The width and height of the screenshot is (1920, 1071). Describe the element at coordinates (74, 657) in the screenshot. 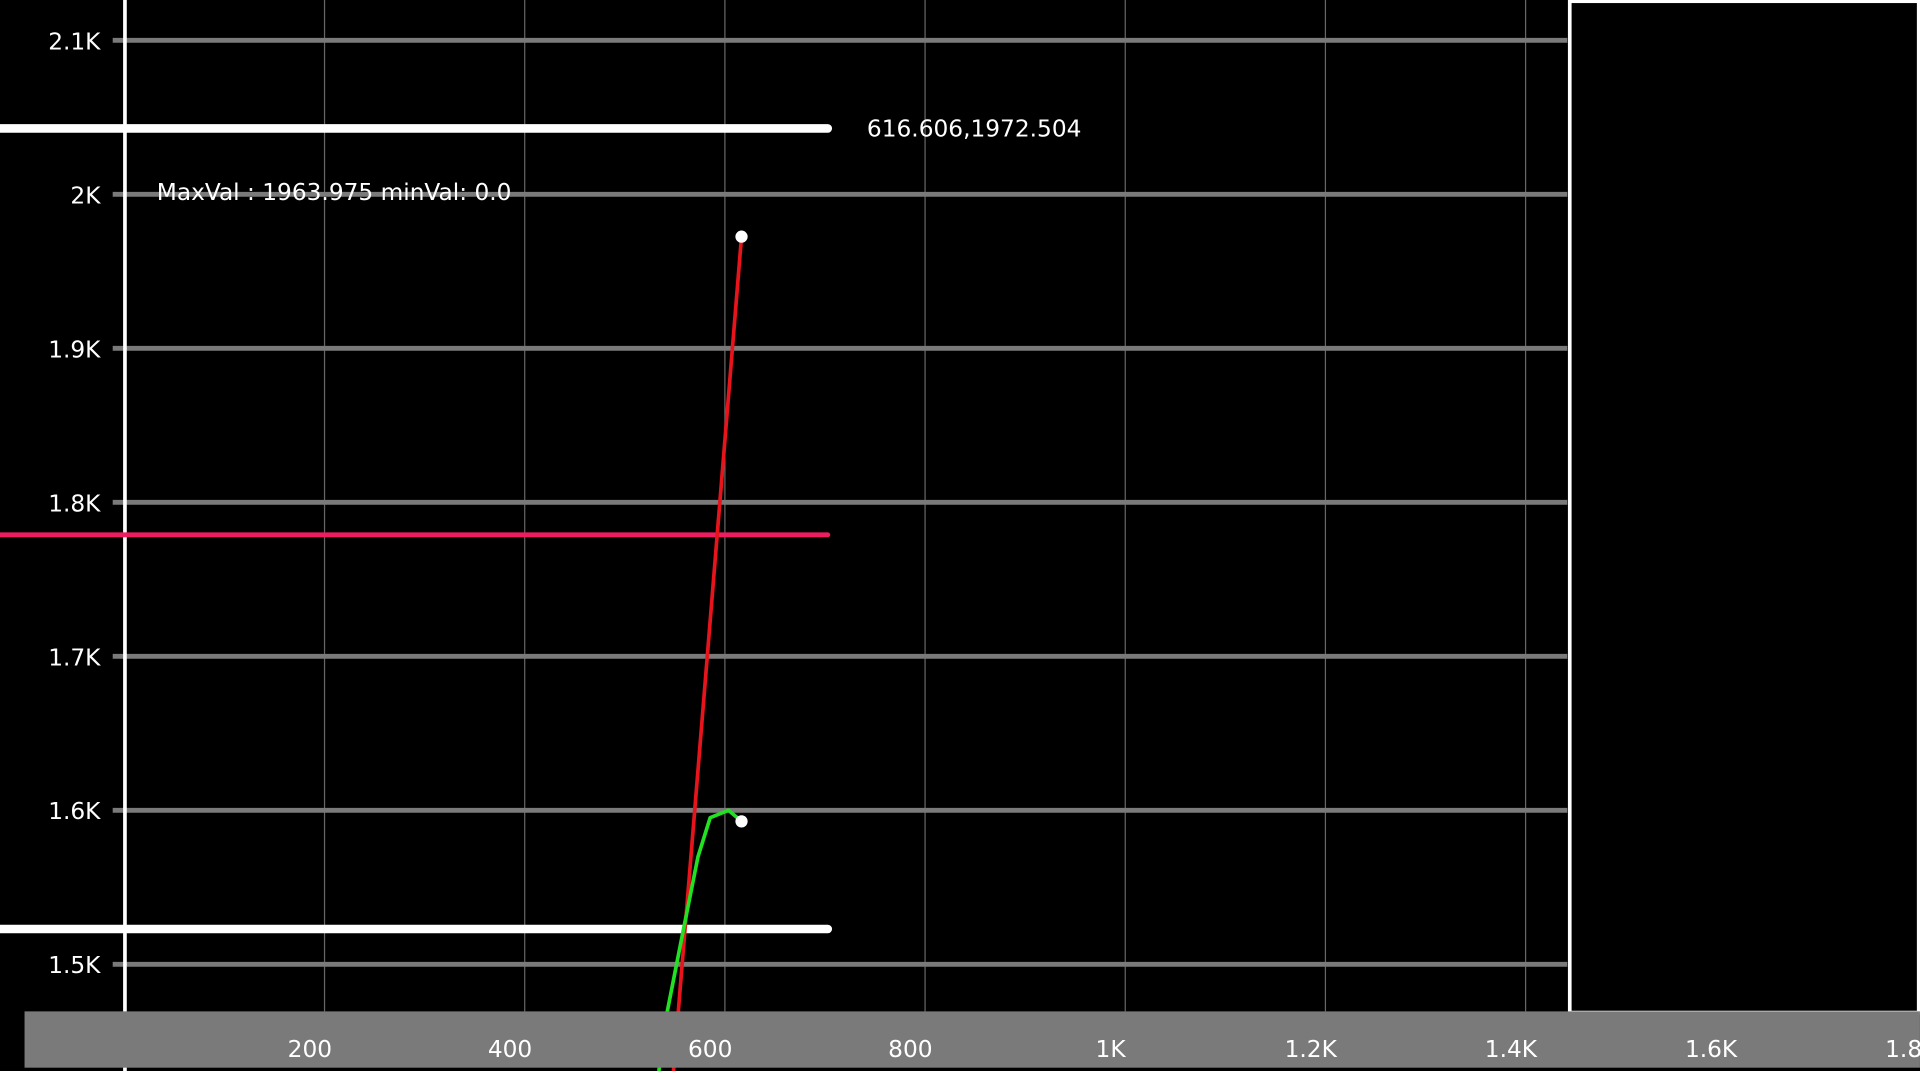

I see `y-tick-label: 1.7K` at that location.